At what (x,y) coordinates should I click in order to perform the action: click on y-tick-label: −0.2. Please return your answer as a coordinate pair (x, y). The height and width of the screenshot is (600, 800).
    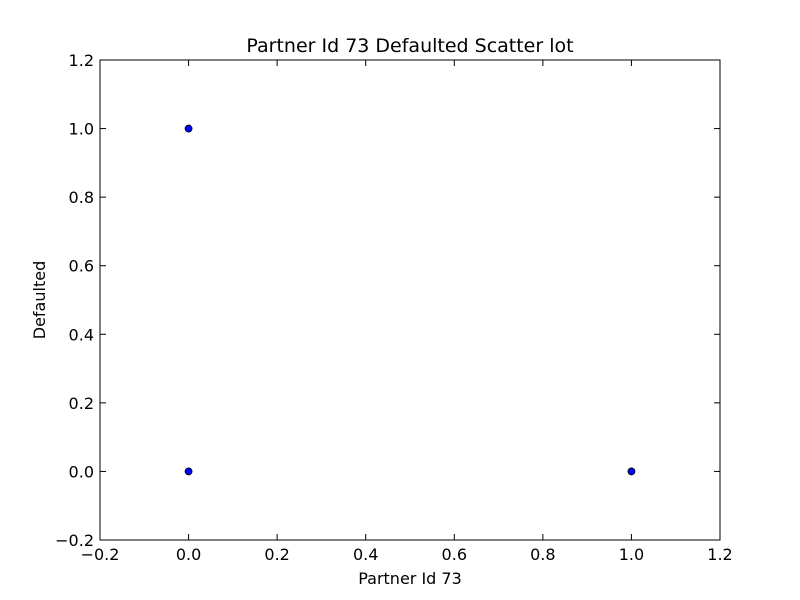
    Looking at the image, I should click on (74, 540).